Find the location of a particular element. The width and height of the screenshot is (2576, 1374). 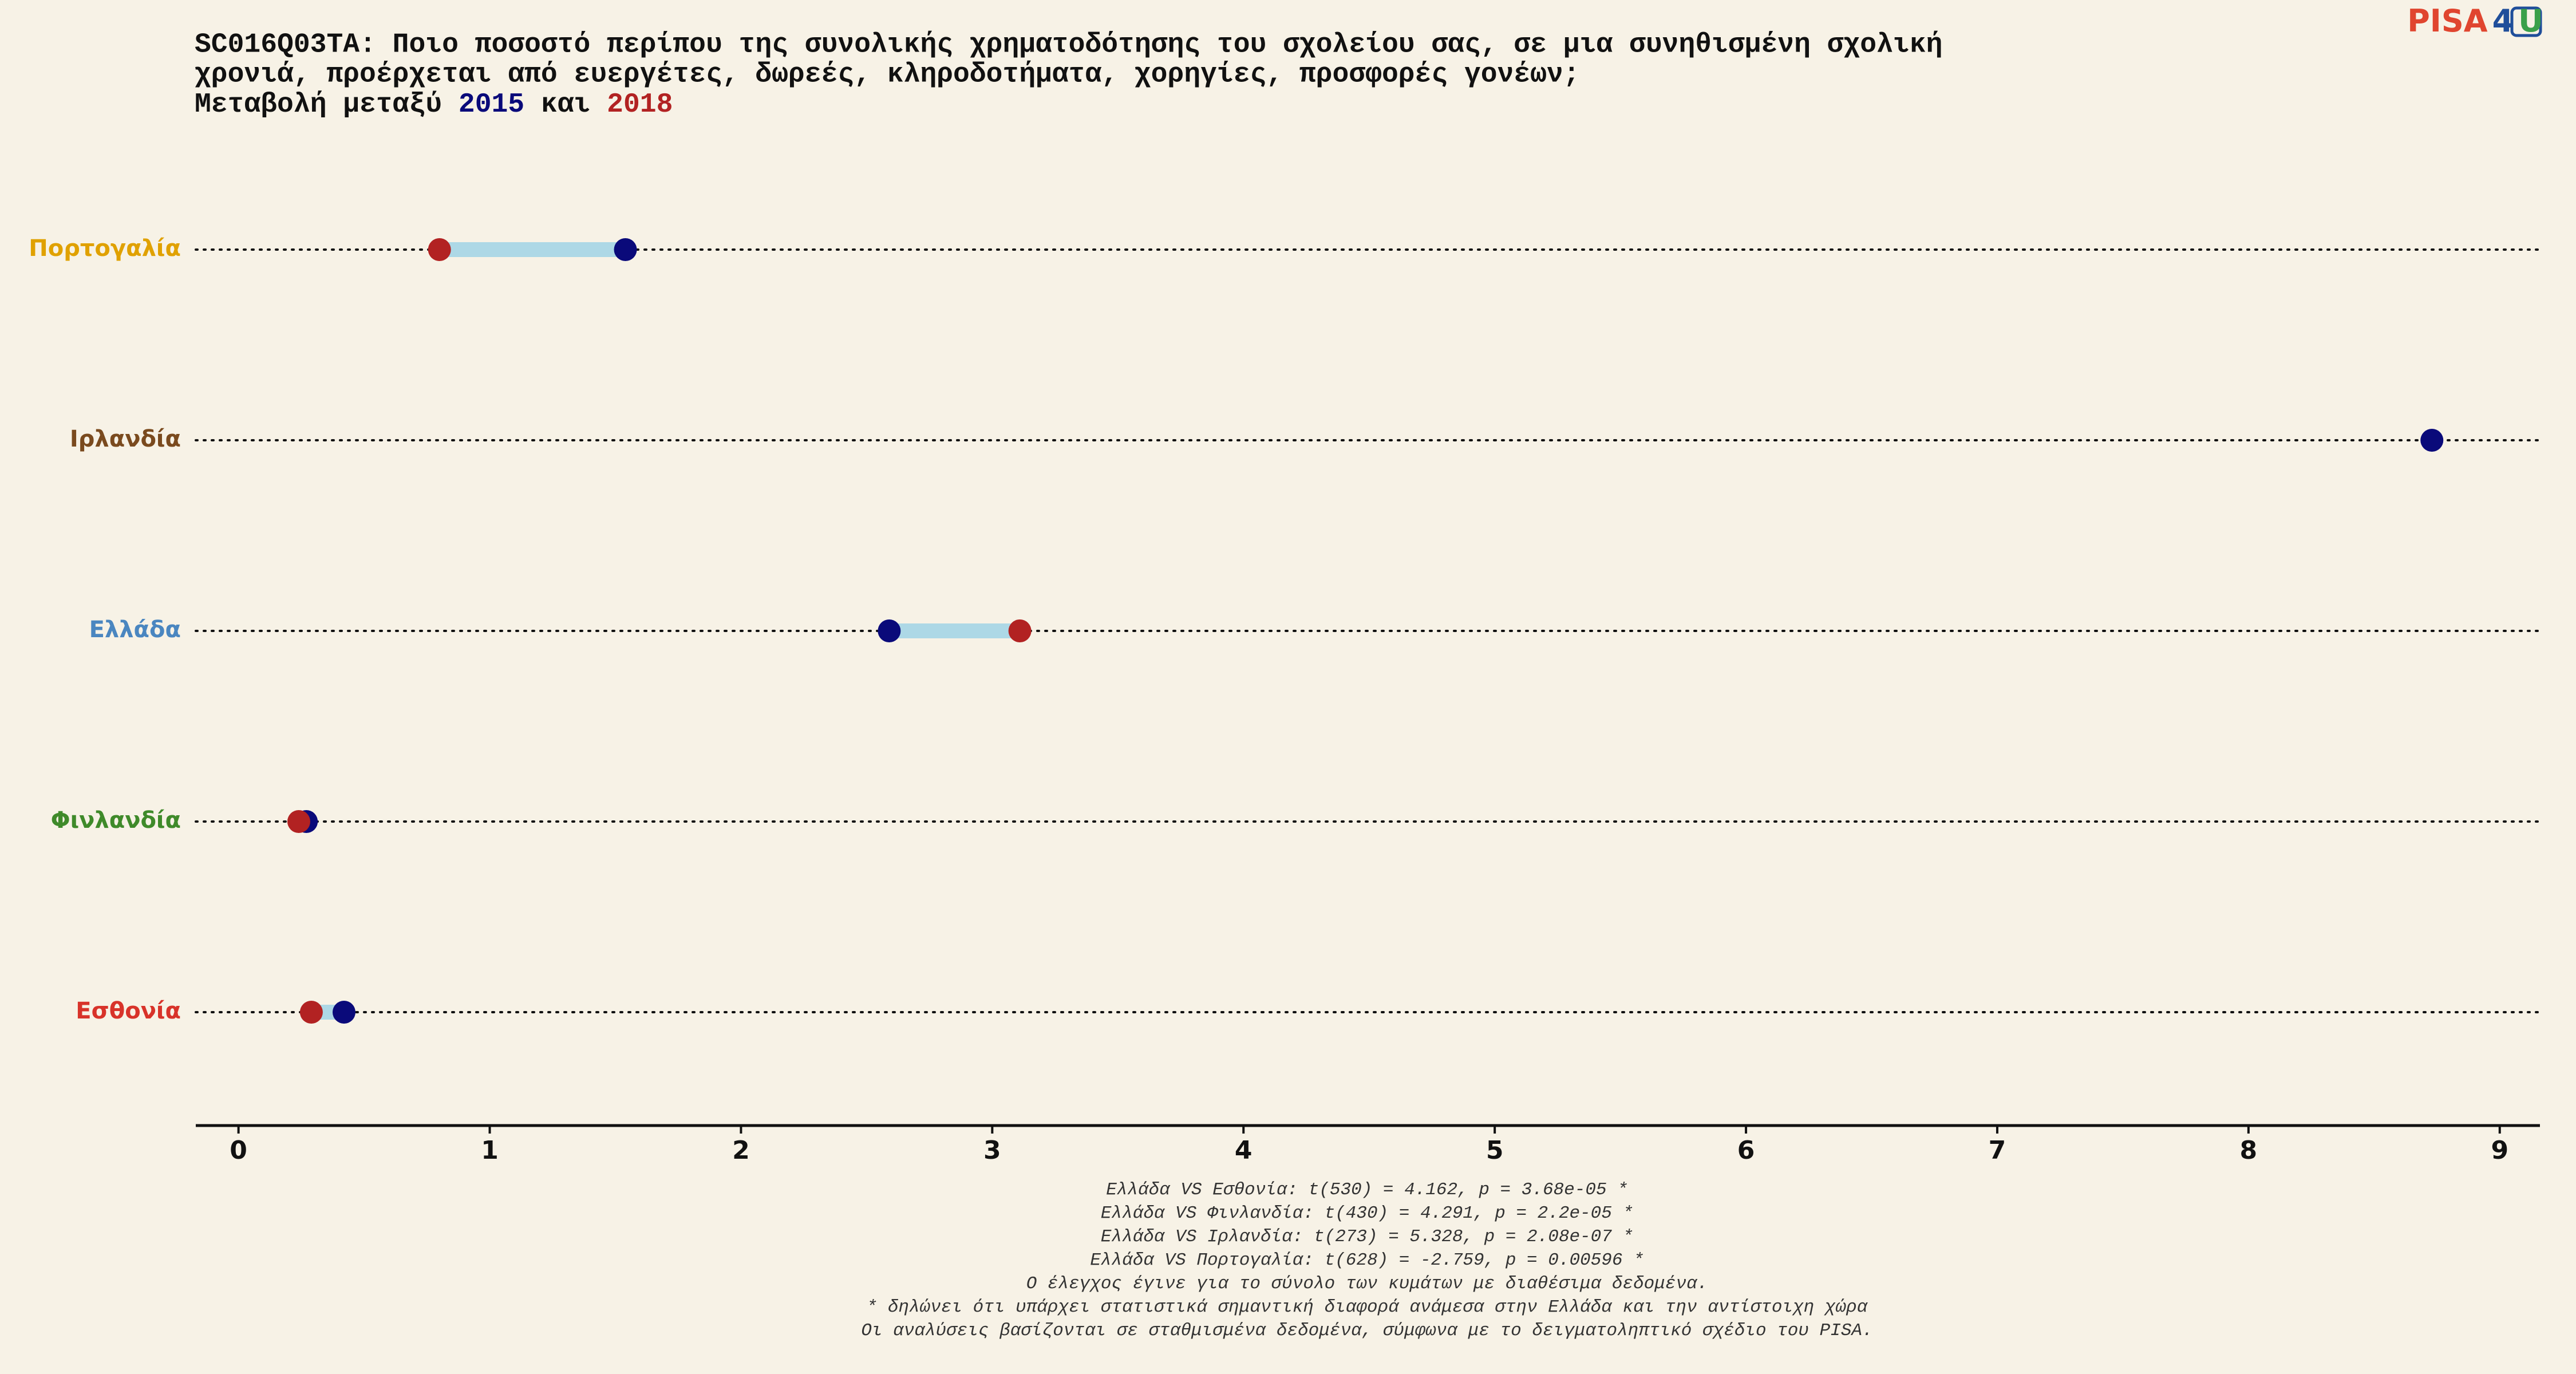

x-tick-label: 3 is located at coordinates (992, 1150).